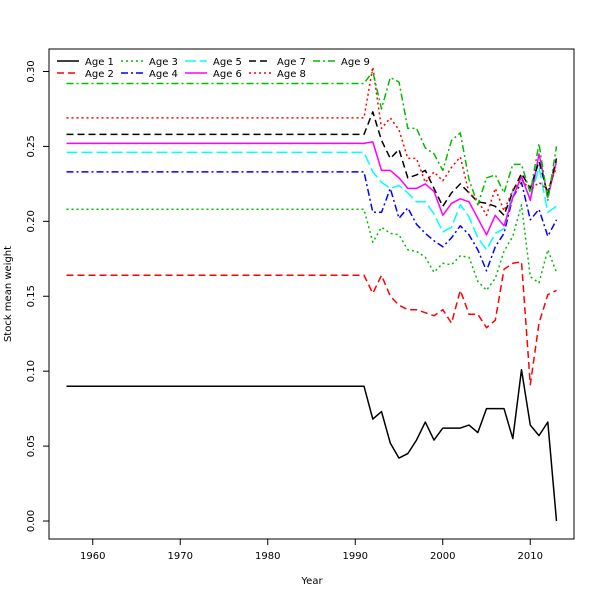  What do you see at coordinates (227, 62) in the screenshot?
I see `legend-label: Age 5` at bounding box center [227, 62].